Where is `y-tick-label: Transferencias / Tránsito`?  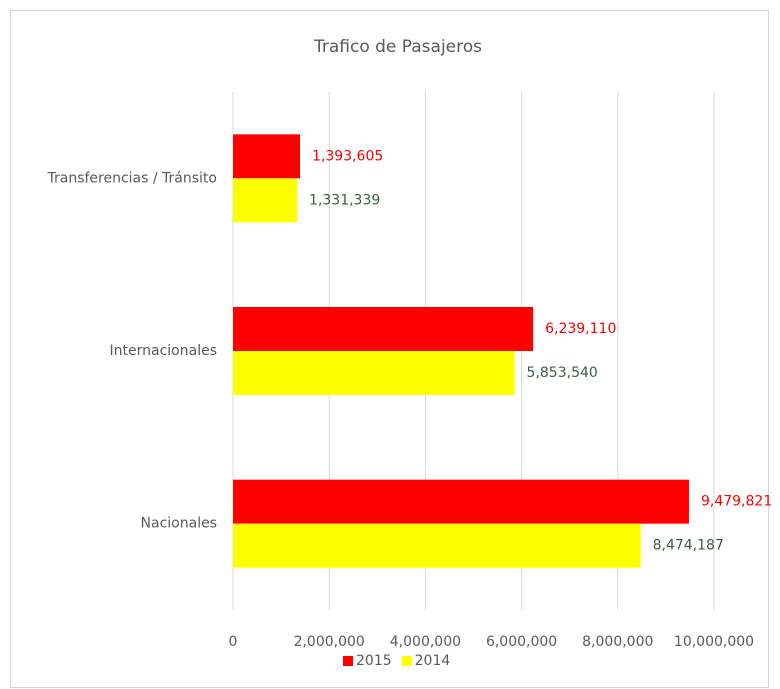 y-tick-label: Transferencias / Tránsito is located at coordinates (132, 178).